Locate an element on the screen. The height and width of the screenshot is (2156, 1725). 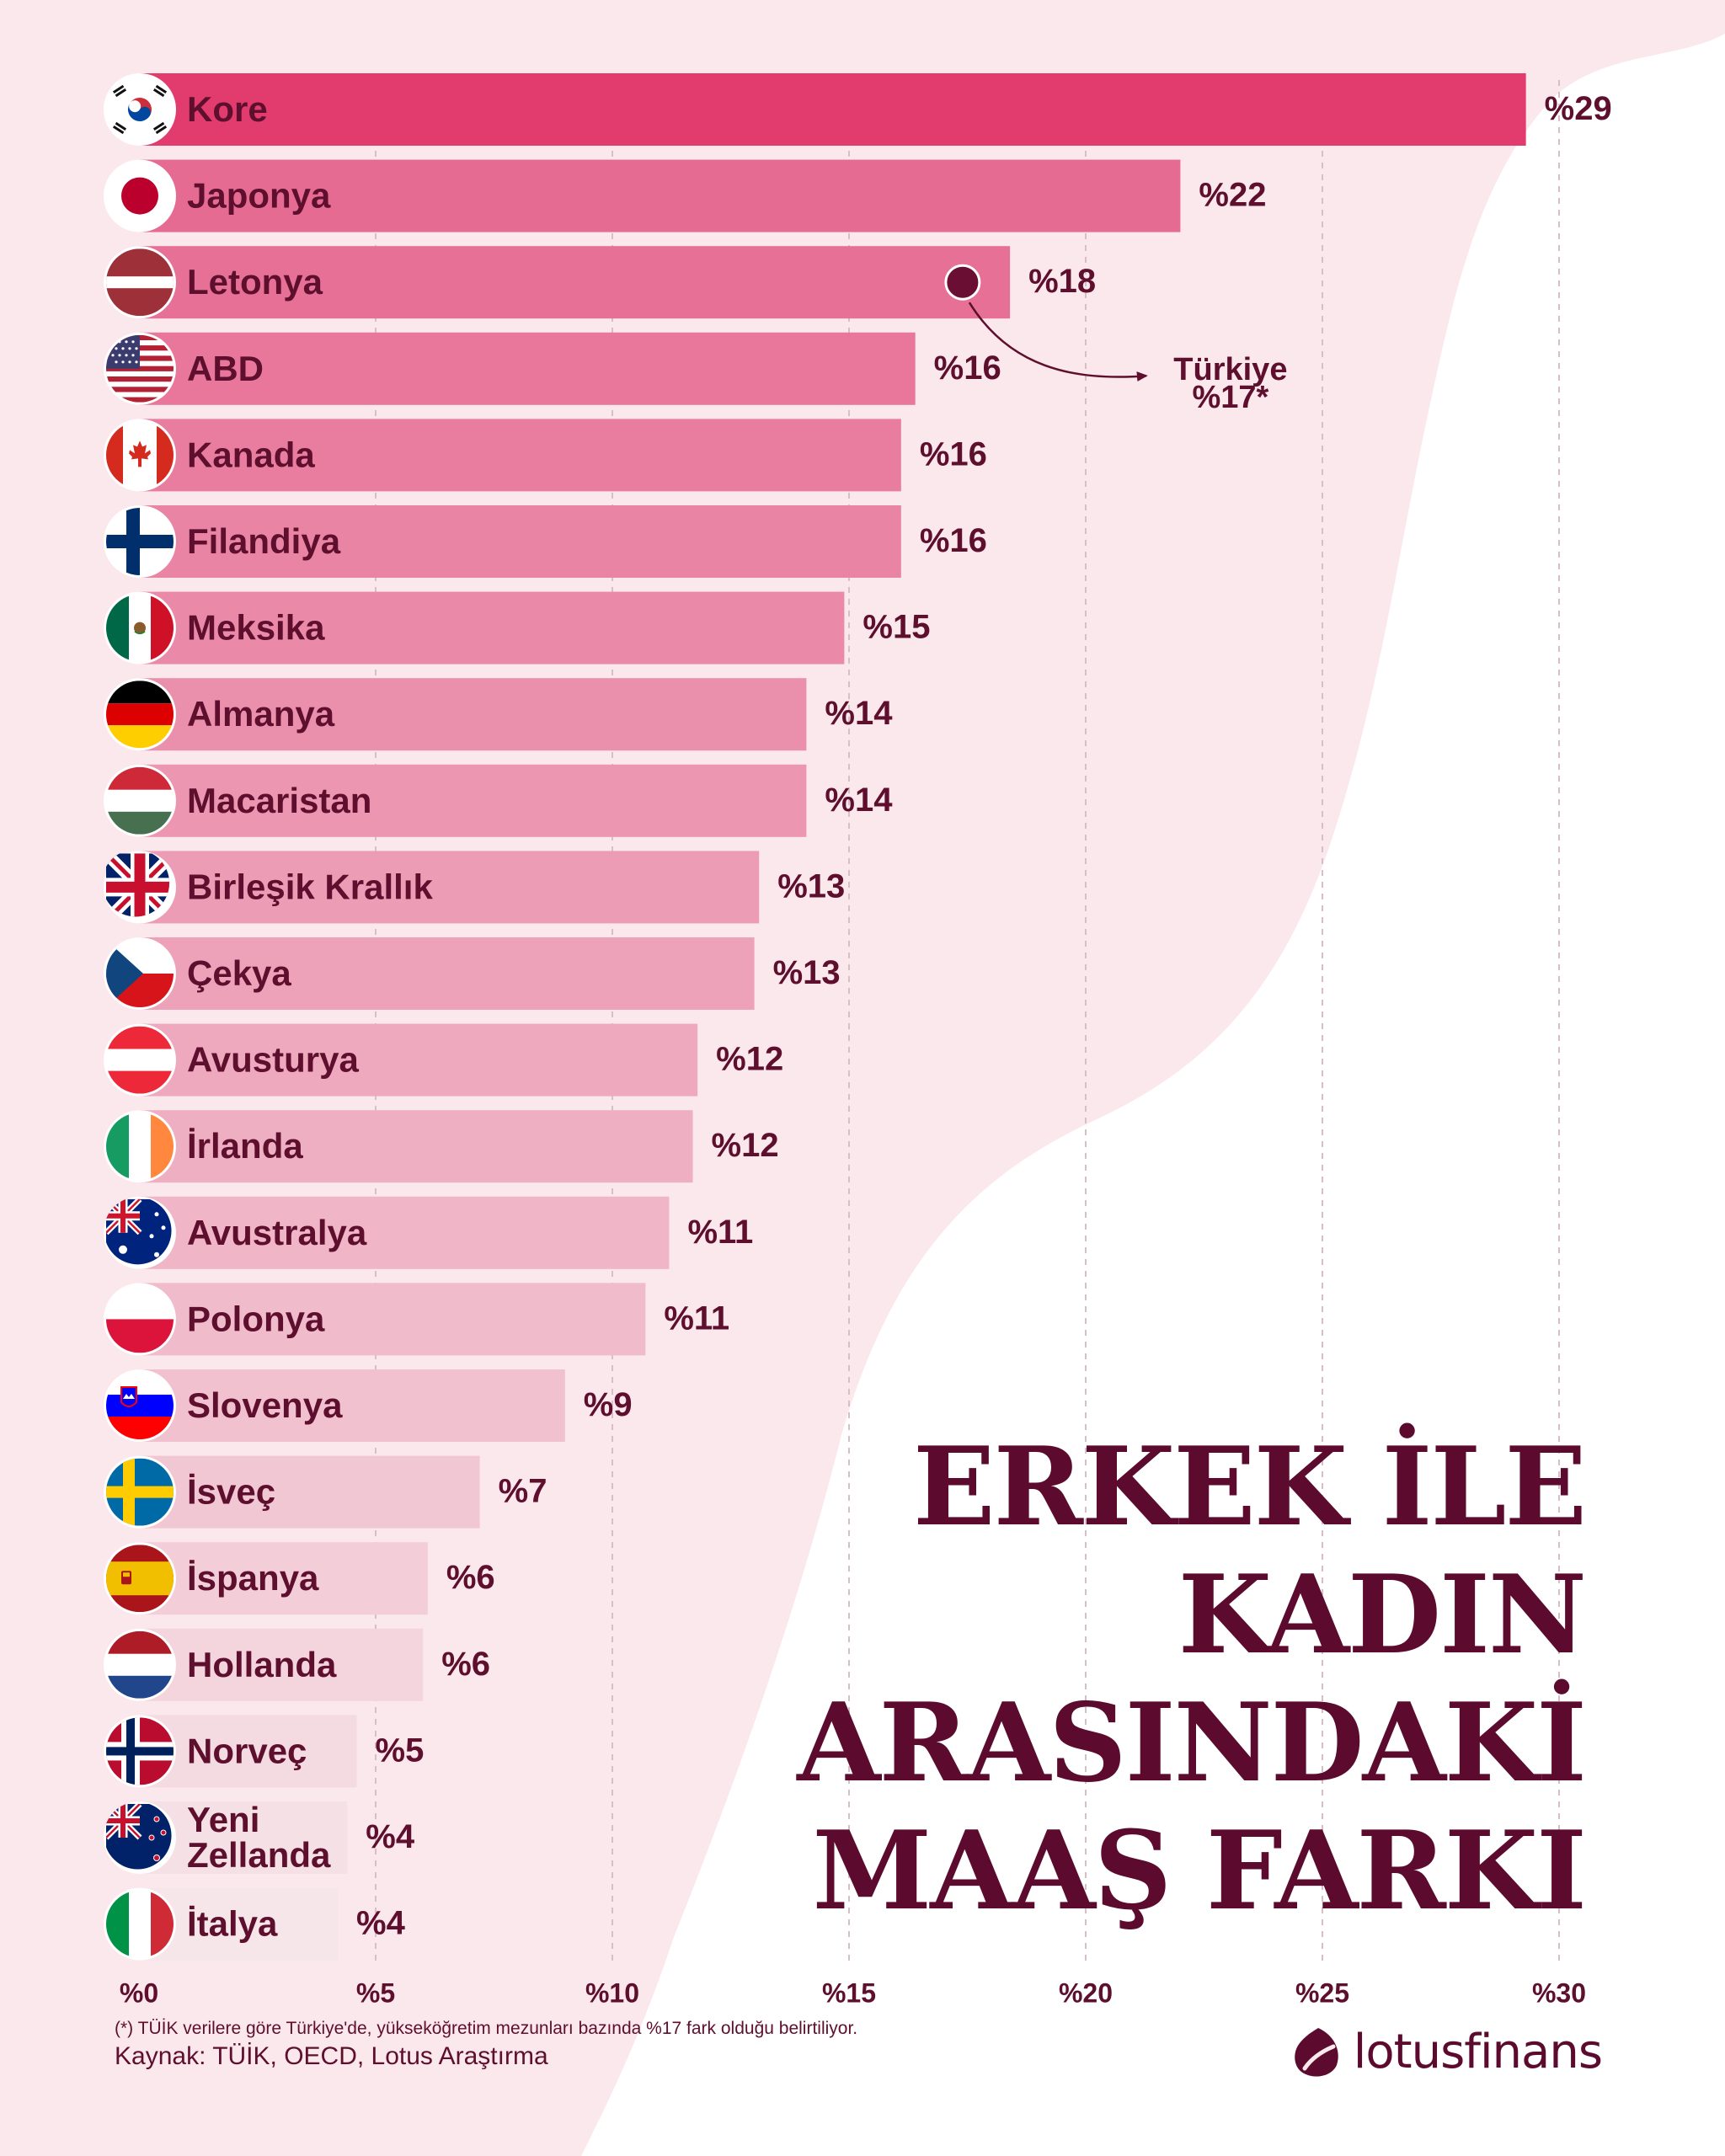
turkiye-arrow is located at coordinates (1058, 342).